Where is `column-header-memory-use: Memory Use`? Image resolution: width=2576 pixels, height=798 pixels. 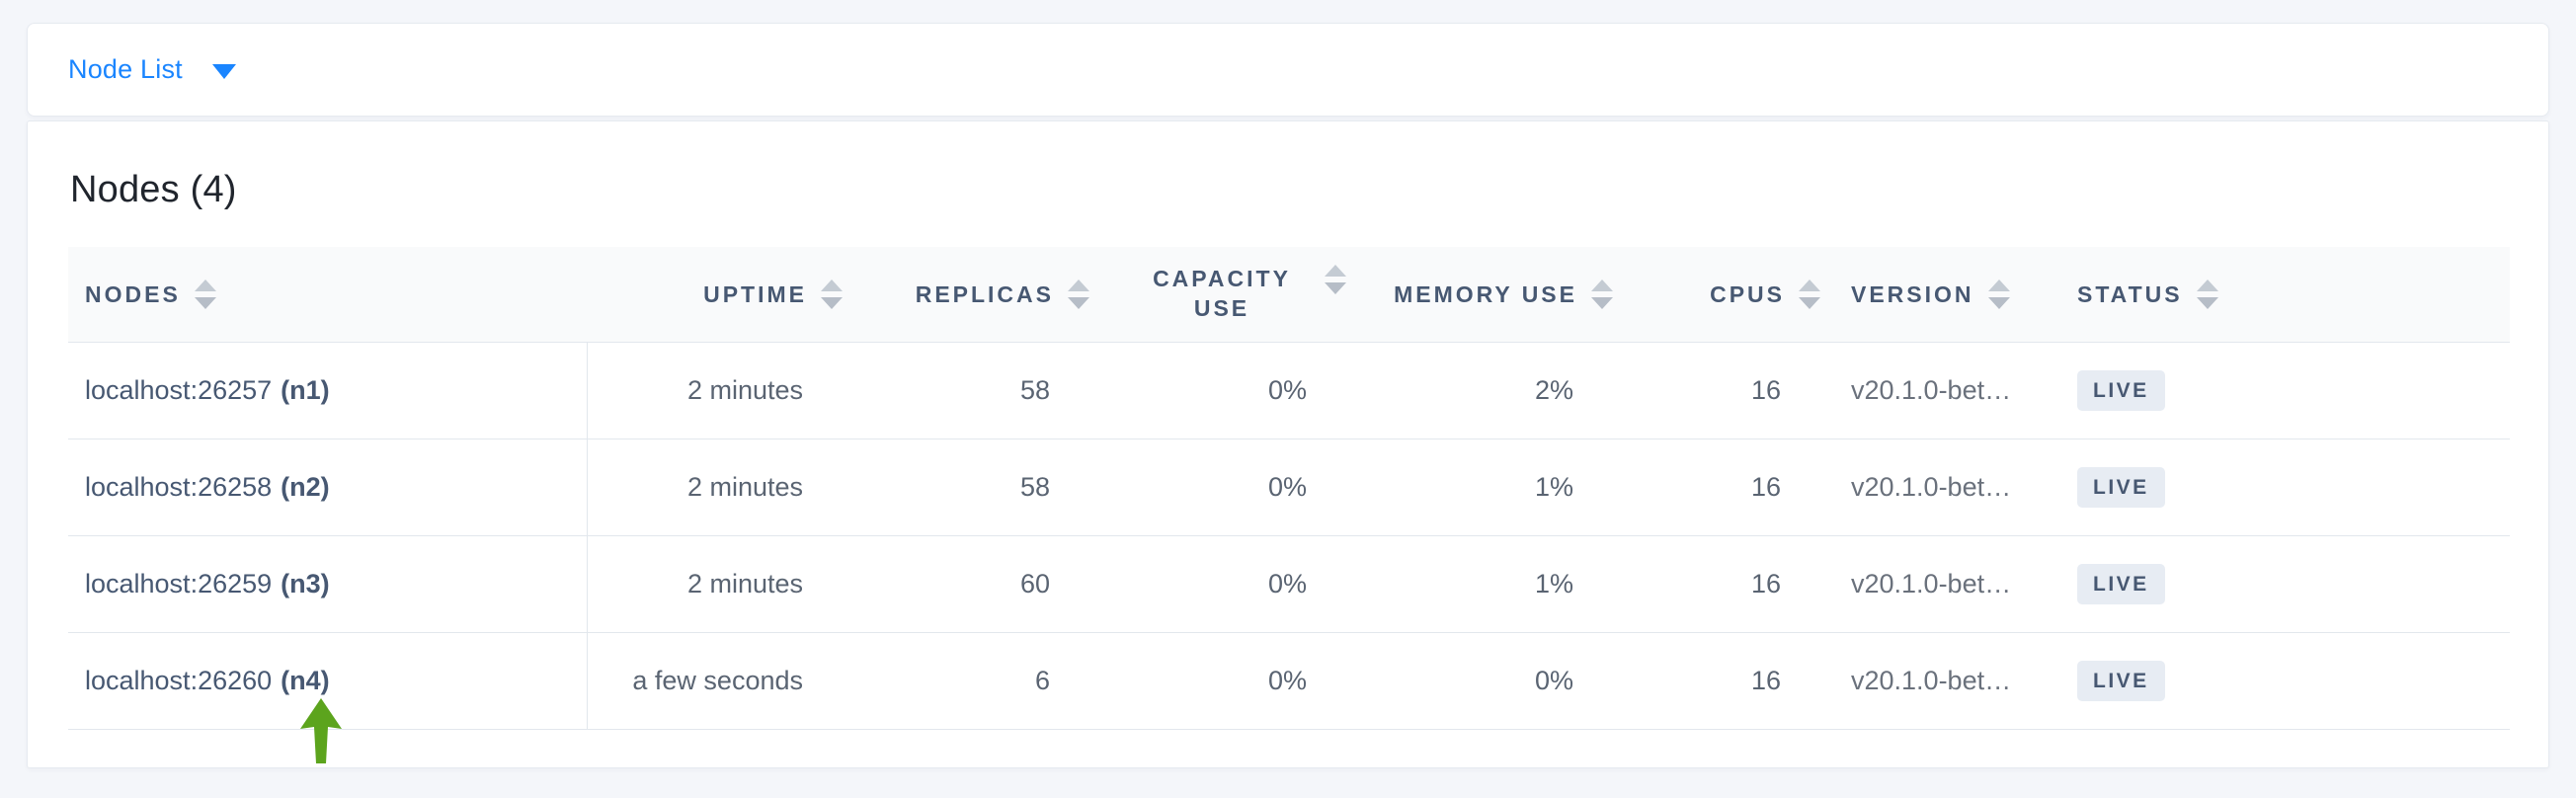
column-header-memory-use: Memory Use is located at coordinates (1487, 294).